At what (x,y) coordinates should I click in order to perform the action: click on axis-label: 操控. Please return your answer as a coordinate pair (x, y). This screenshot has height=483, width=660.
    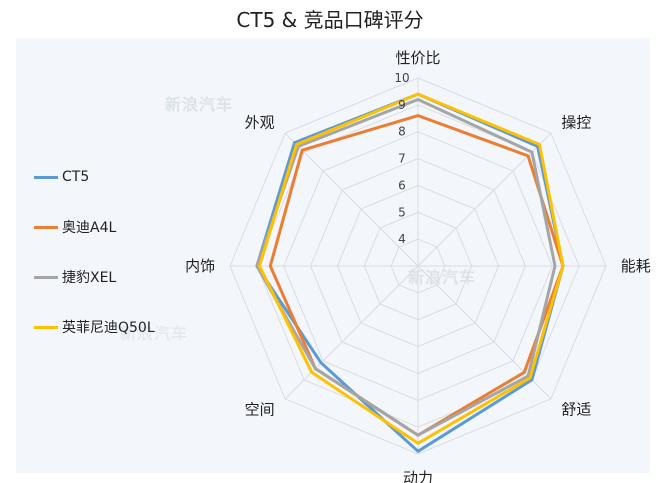
    Looking at the image, I should click on (576, 123).